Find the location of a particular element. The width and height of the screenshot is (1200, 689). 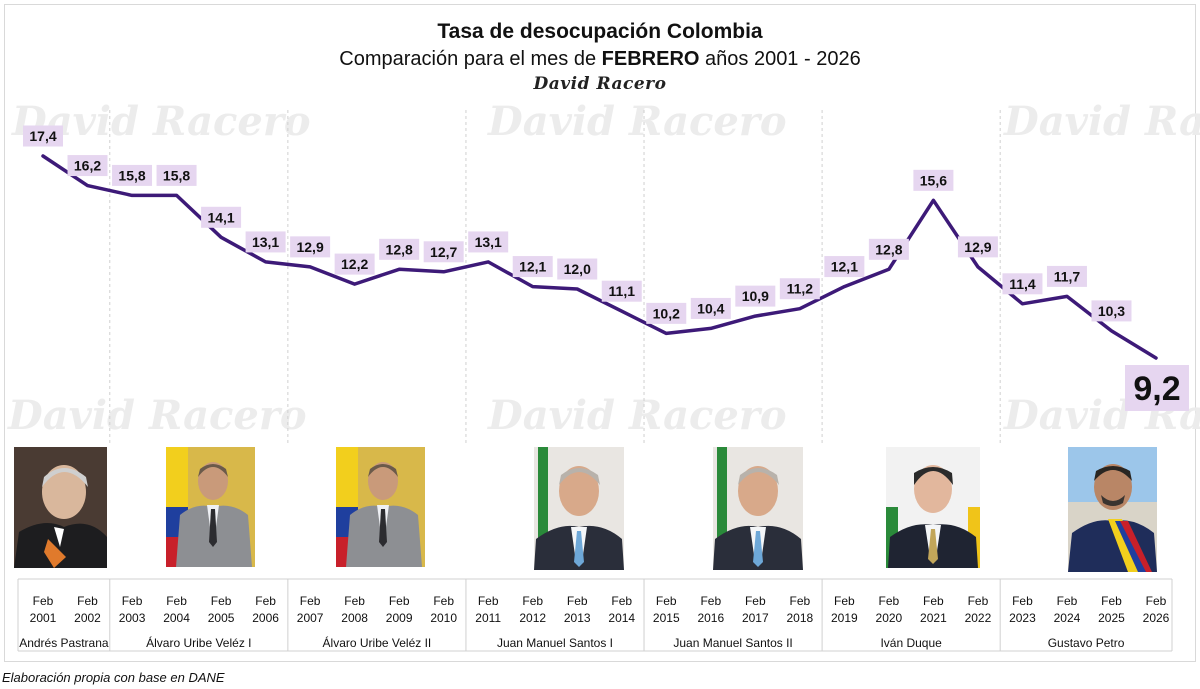

x-tick-year: 2021 is located at coordinates (933, 618).